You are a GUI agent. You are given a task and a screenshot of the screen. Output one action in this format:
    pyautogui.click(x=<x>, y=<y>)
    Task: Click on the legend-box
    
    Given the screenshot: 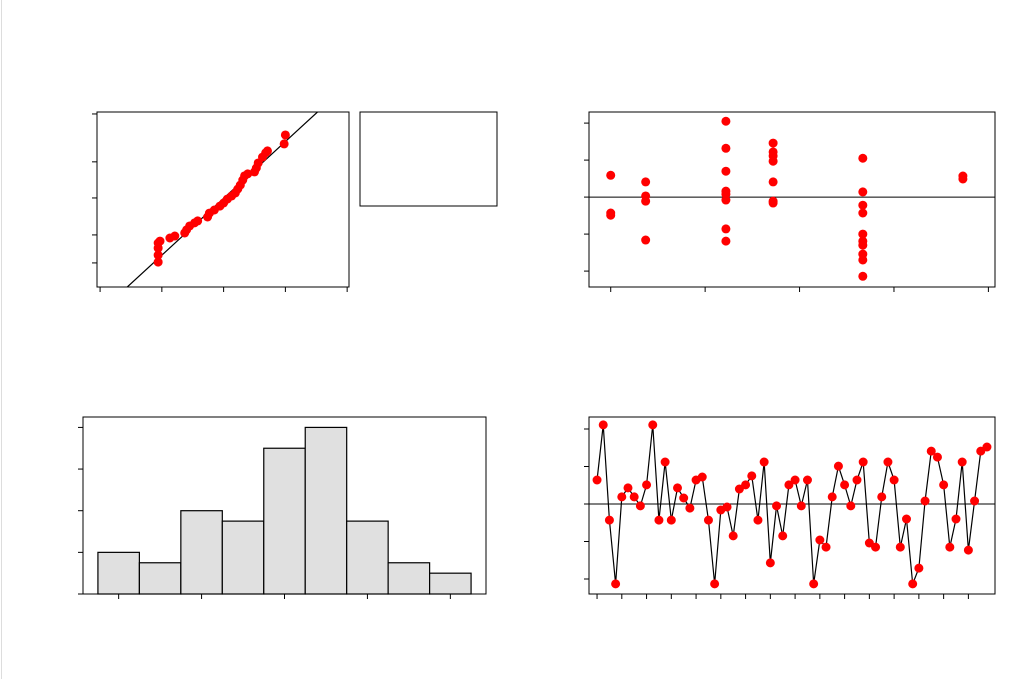 What is the action you would take?
    pyautogui.click(x=428, y=159)
    